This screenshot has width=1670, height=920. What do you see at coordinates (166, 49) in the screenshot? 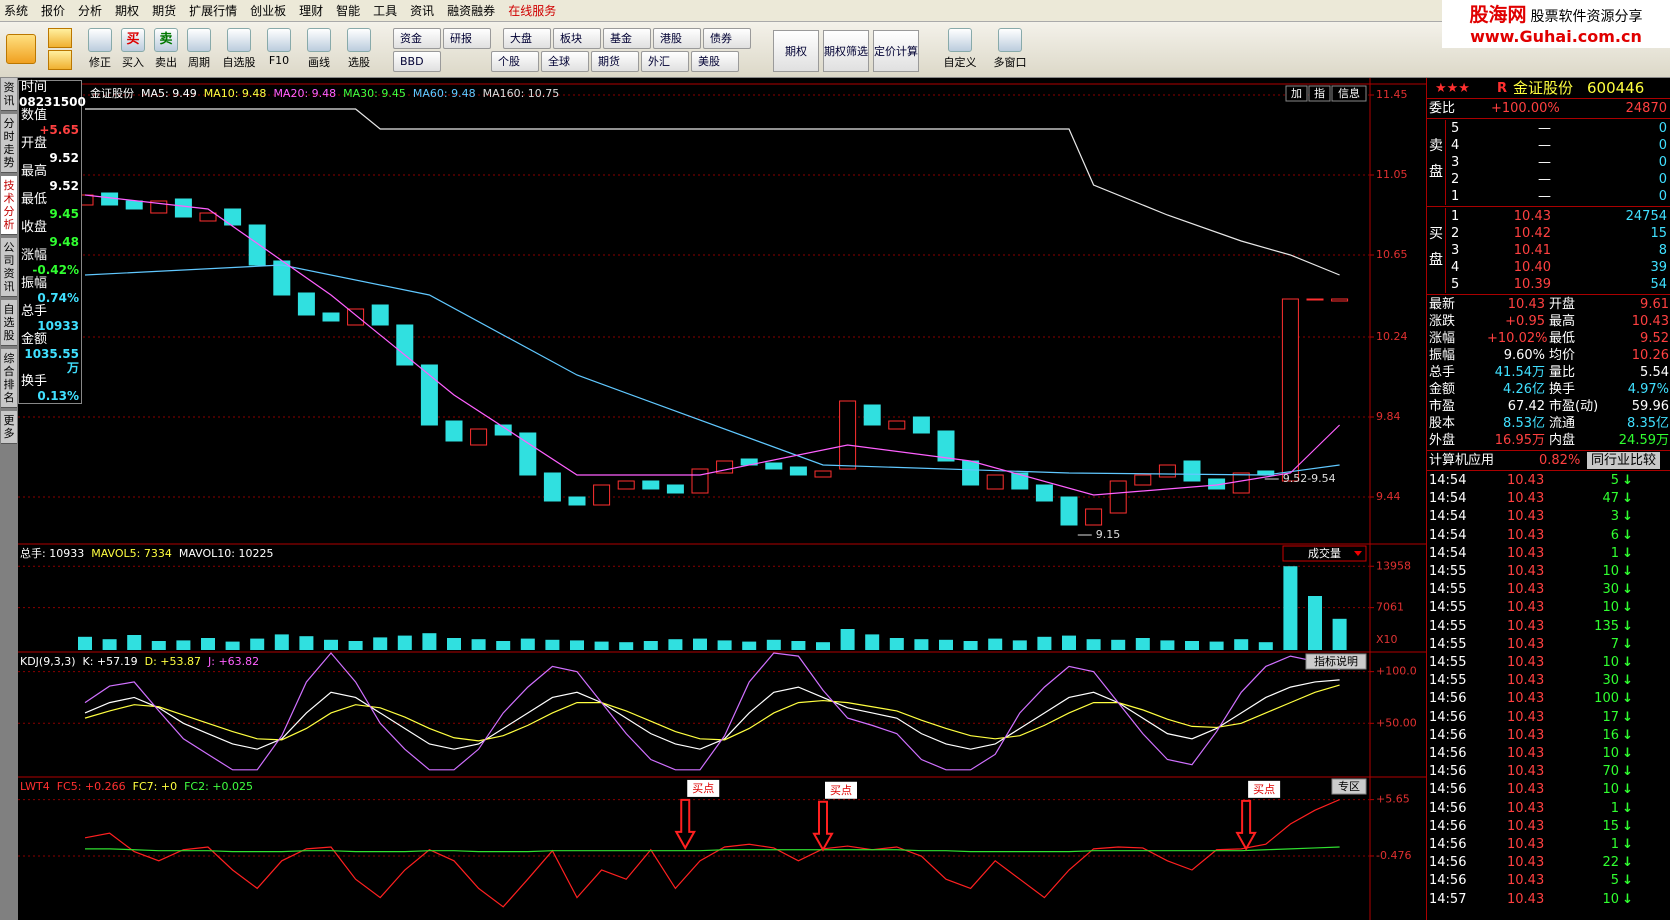
I see `toolbar-button: 卖卖出` at bounding box center [166, 49].